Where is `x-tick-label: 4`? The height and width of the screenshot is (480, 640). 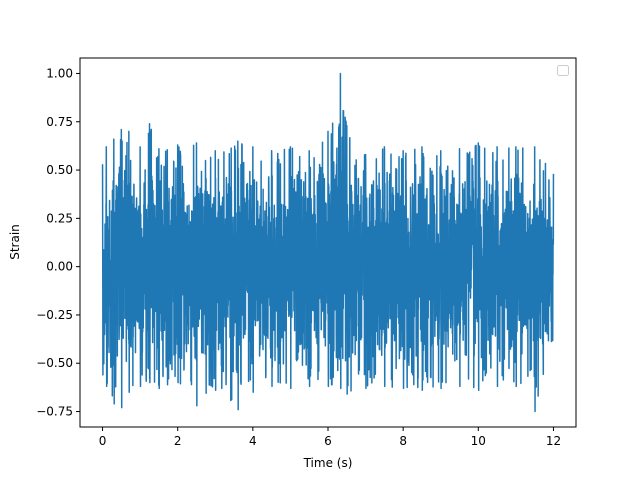
x-tick-label: 4 is located at coordinates (253, 441).